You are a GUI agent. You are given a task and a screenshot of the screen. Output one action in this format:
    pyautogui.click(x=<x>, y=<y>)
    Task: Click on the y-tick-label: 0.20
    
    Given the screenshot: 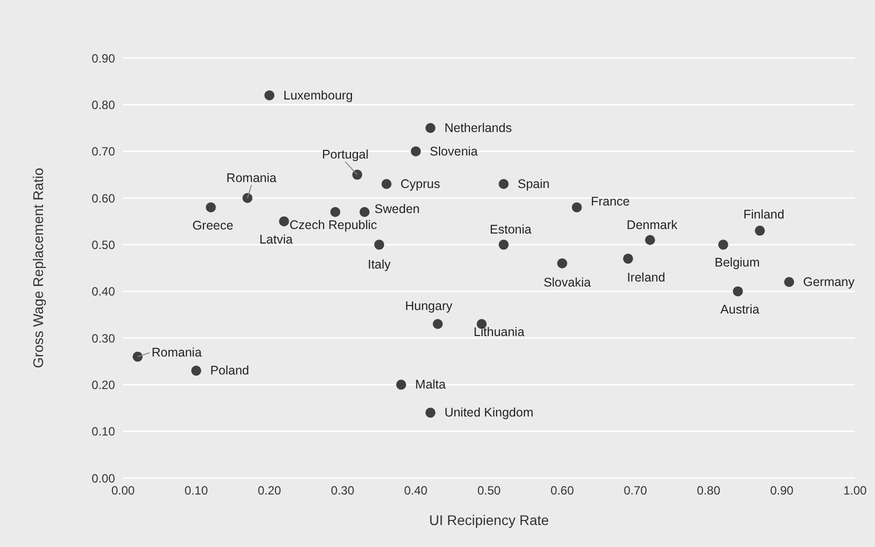 What is the action you would take?
    pyautogui.click(x=104, y=385)
    